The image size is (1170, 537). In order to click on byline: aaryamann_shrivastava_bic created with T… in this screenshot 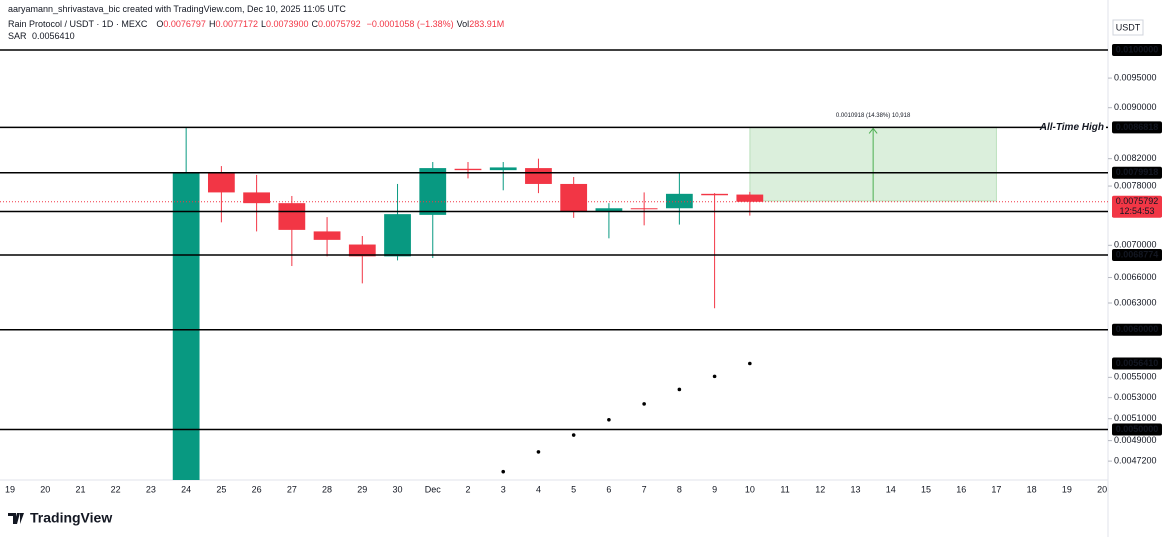, I will do `click(177, 9)`.